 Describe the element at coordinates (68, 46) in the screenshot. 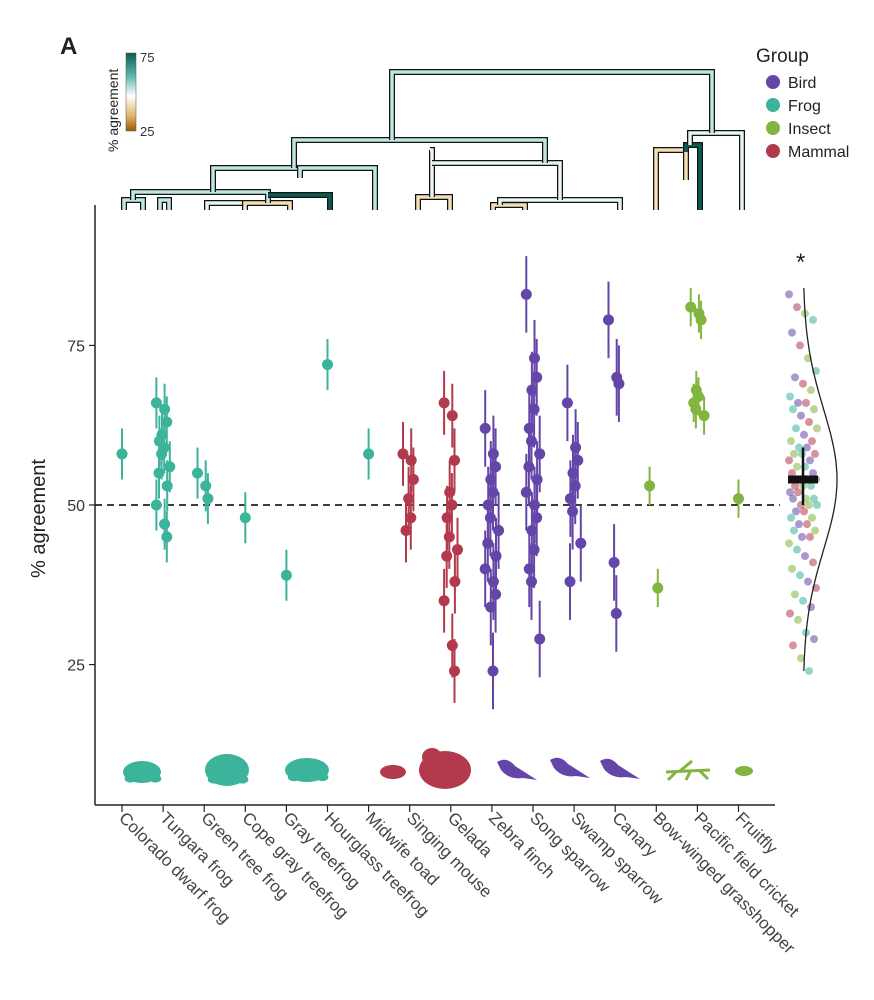

I see `panel-label: A` at that location.